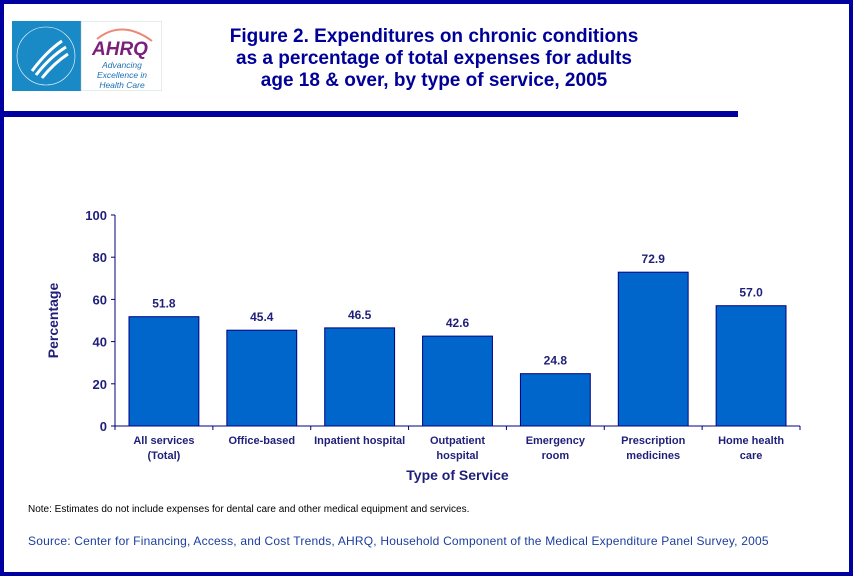  I want to click on data-label: 24.8, so click(556, 361).